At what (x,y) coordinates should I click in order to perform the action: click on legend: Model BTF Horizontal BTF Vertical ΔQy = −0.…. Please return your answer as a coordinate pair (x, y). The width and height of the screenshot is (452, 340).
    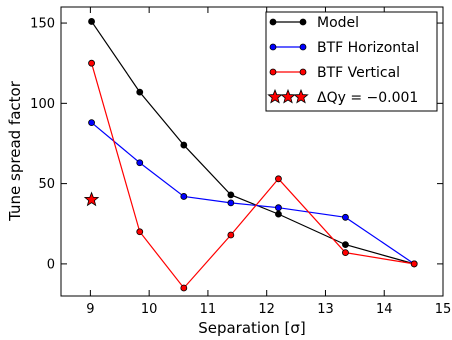
    Looking at the image, I should click on (351, 61).